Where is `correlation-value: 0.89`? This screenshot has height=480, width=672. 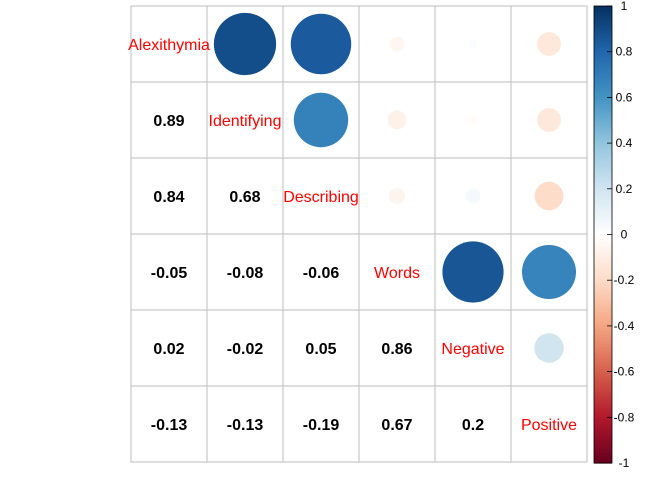 correlation-value: 0.89 is located at coordinates (168, 121).